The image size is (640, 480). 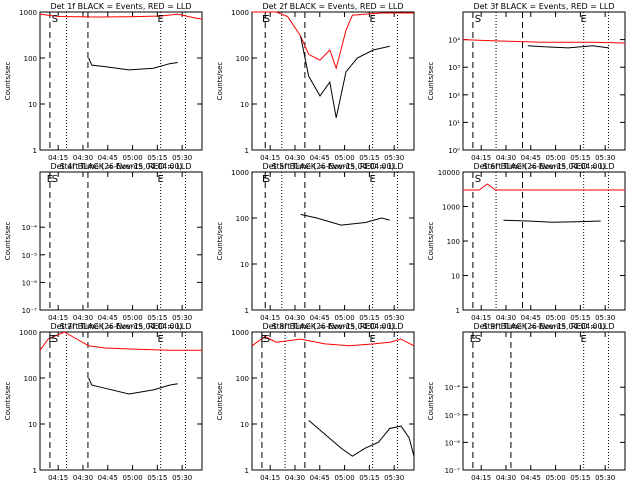 I want to click on panel-title: Det 7f BLACK = Events, RED = LLD, so click(x=120, y=326).